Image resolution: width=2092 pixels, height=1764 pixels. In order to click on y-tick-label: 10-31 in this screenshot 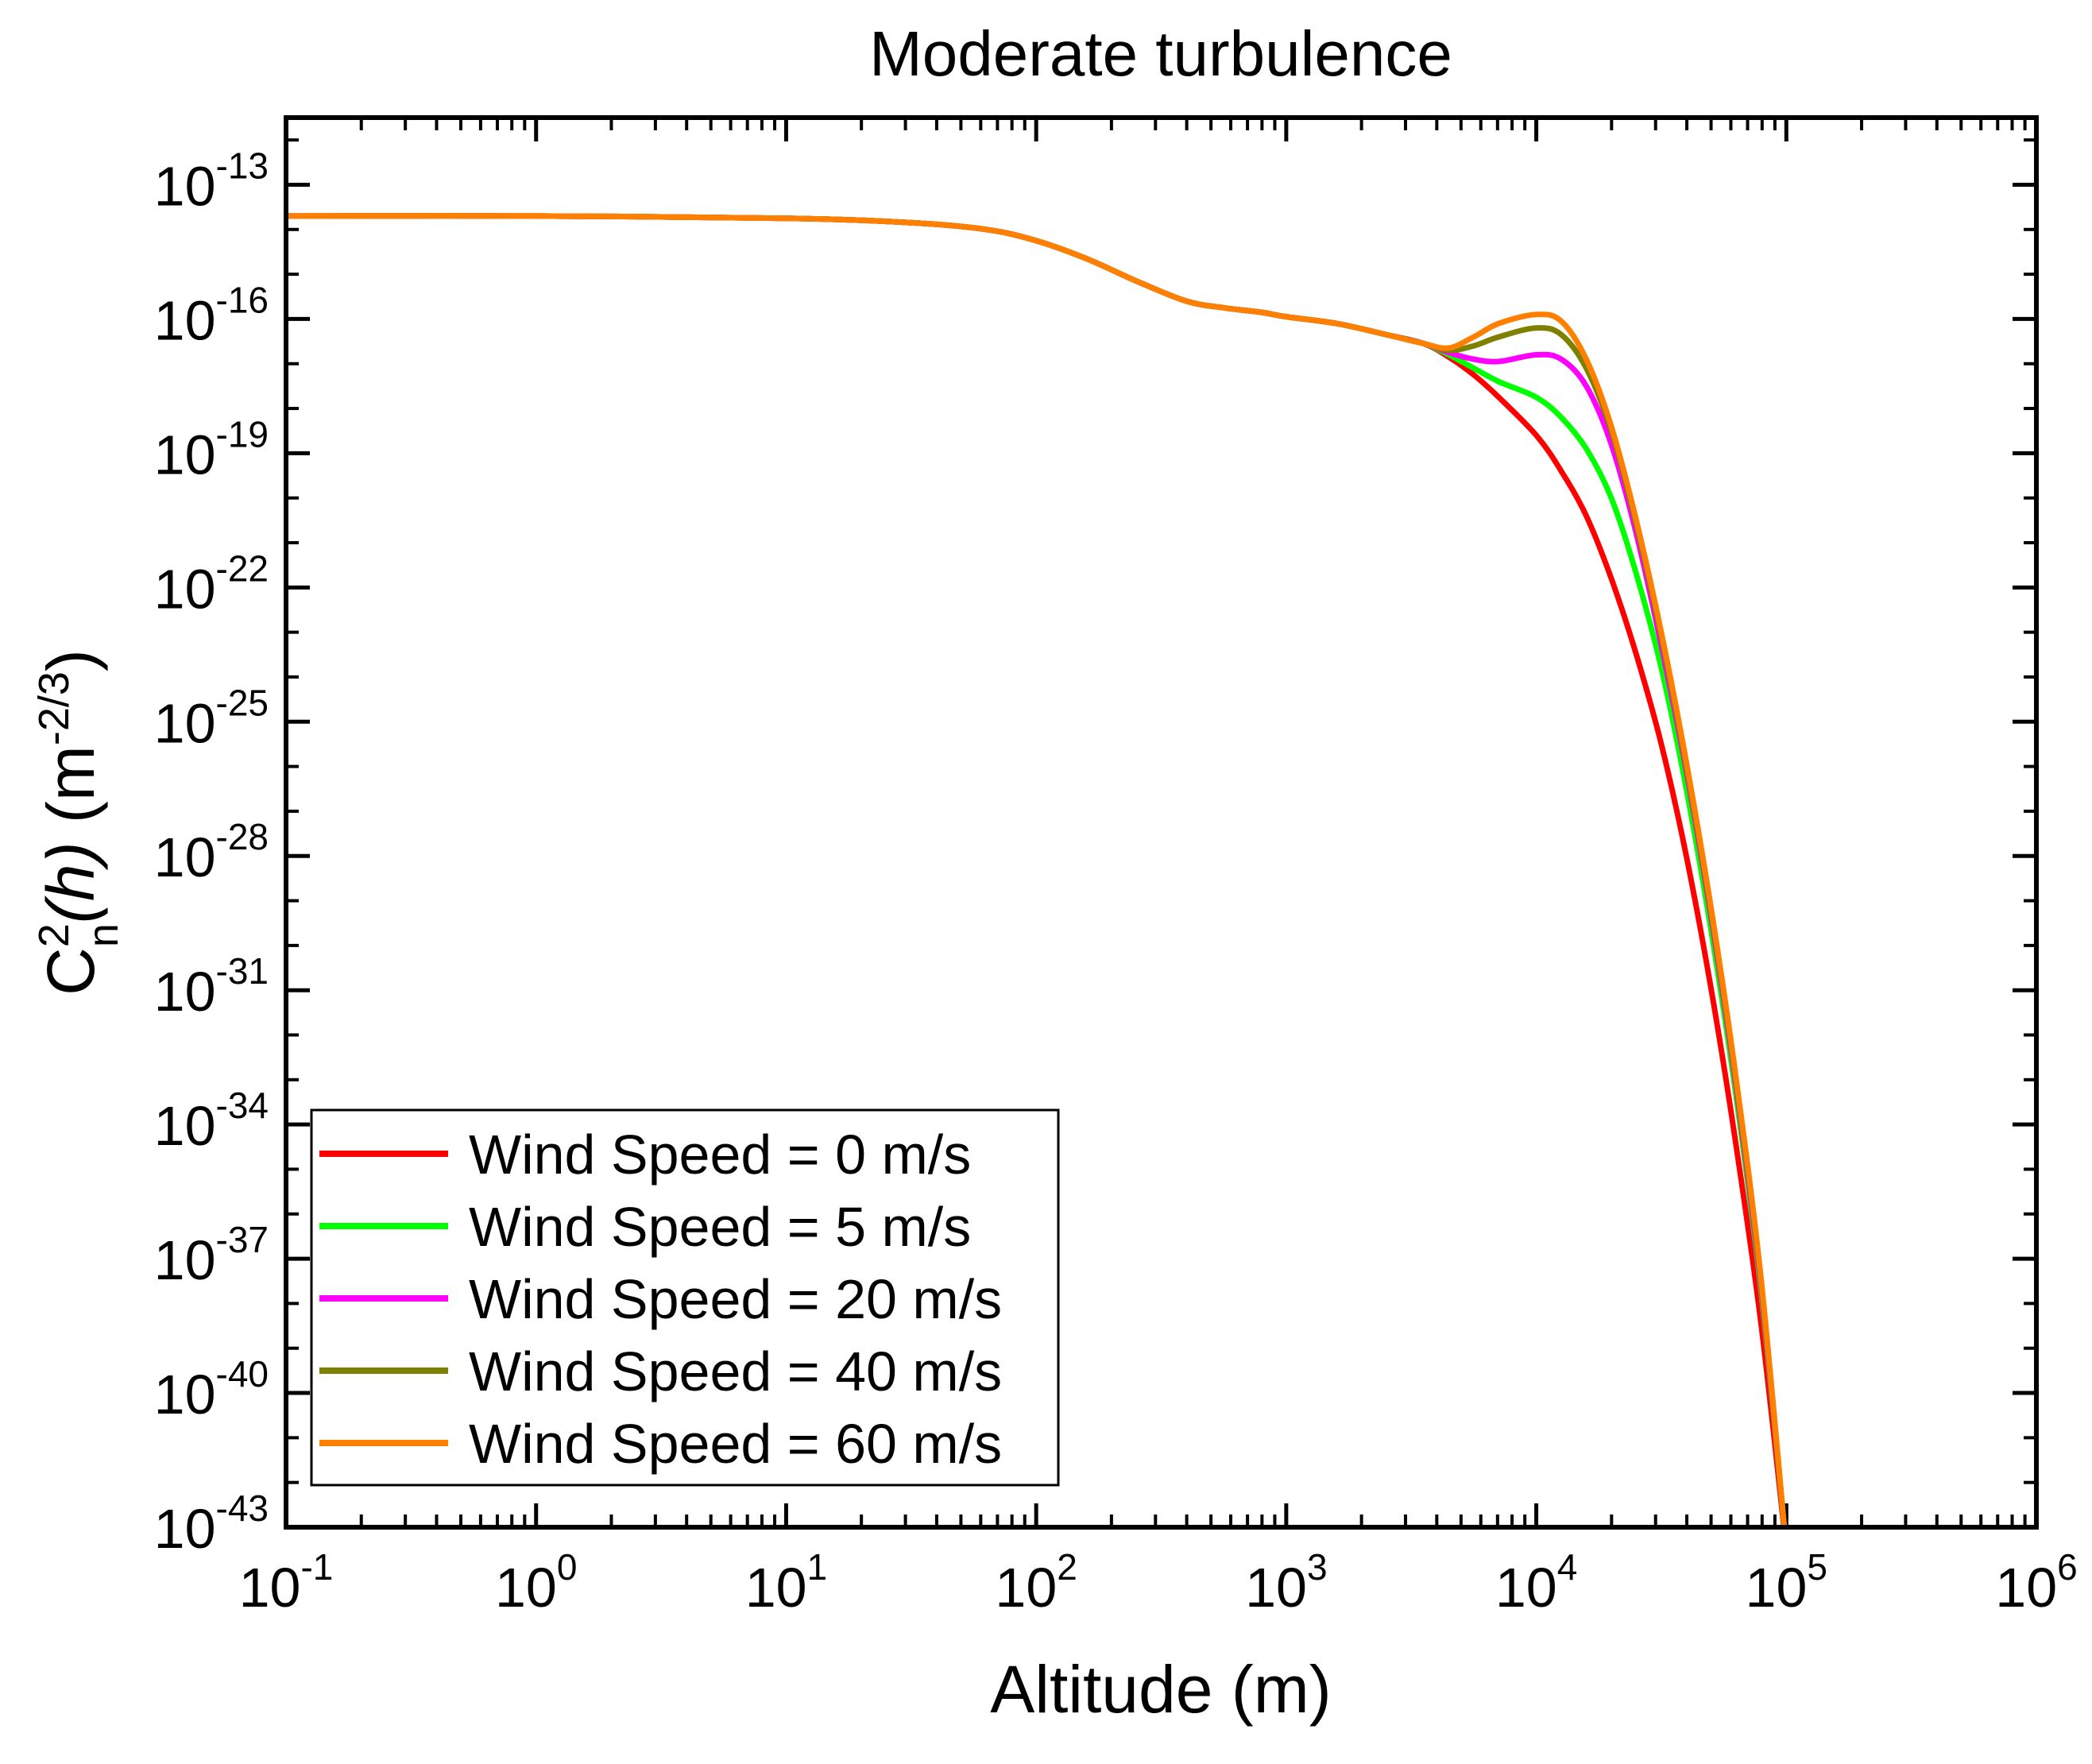, I will do `click(211, 986)`.